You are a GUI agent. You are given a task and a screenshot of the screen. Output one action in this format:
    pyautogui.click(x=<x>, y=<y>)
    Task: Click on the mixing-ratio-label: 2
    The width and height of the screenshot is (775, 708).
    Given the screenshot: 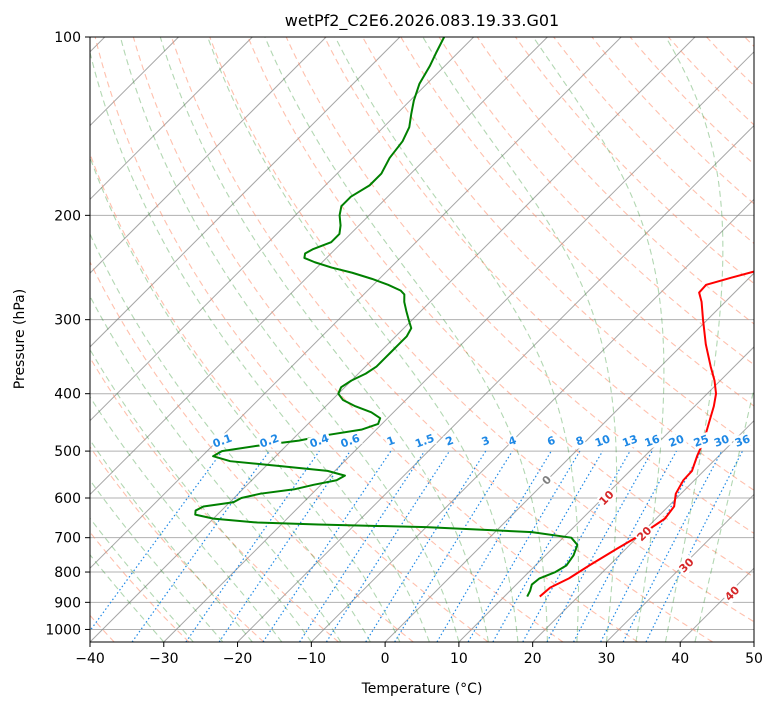 What is the action you would take?
    pyautogui.click(x=449, y=441)
    